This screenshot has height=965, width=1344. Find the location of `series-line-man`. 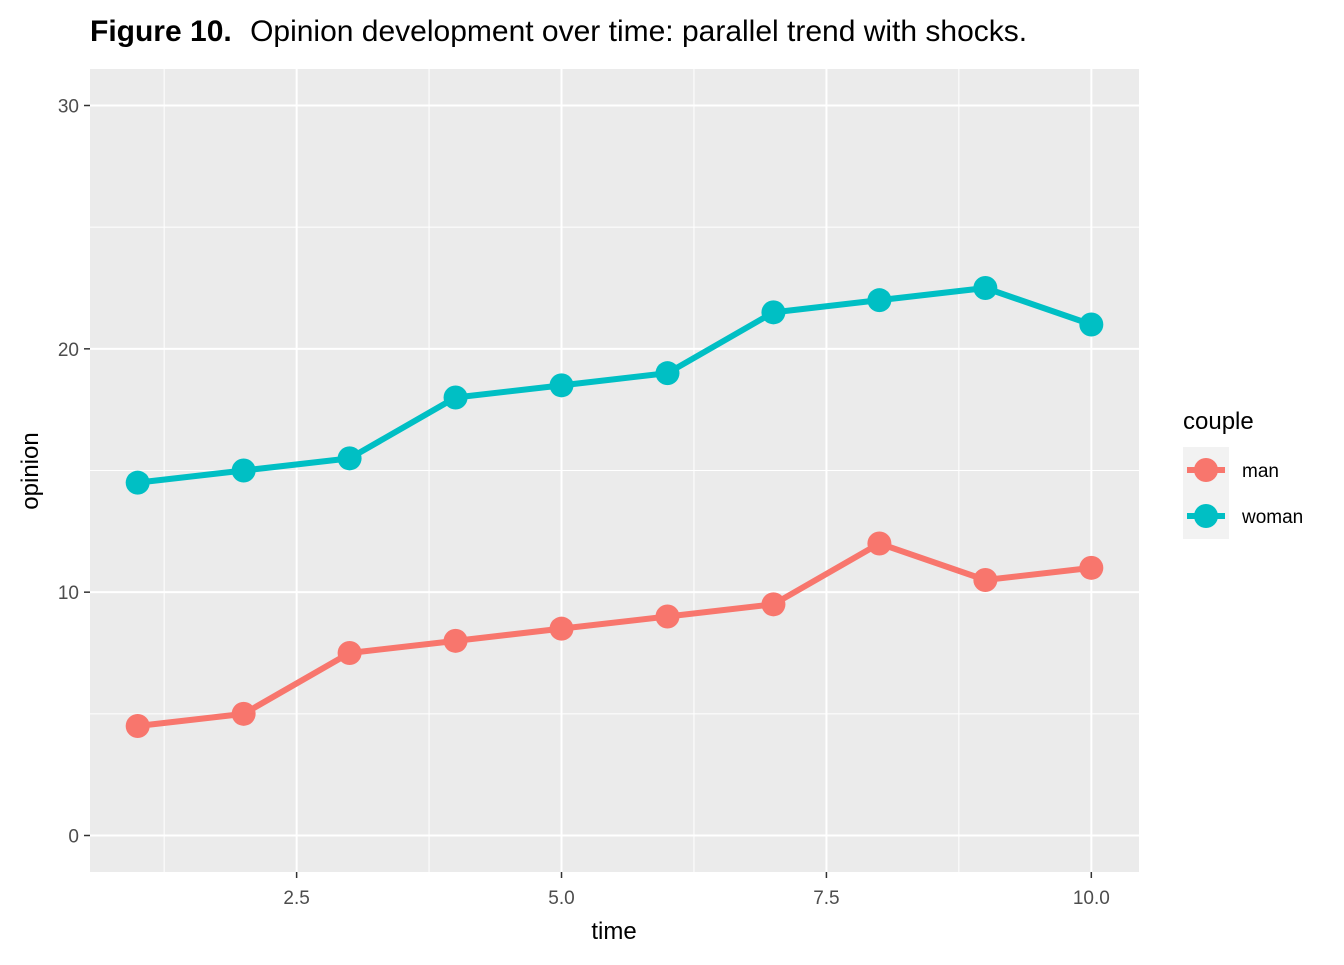

series-line-man is located at coordinates (614, 634).